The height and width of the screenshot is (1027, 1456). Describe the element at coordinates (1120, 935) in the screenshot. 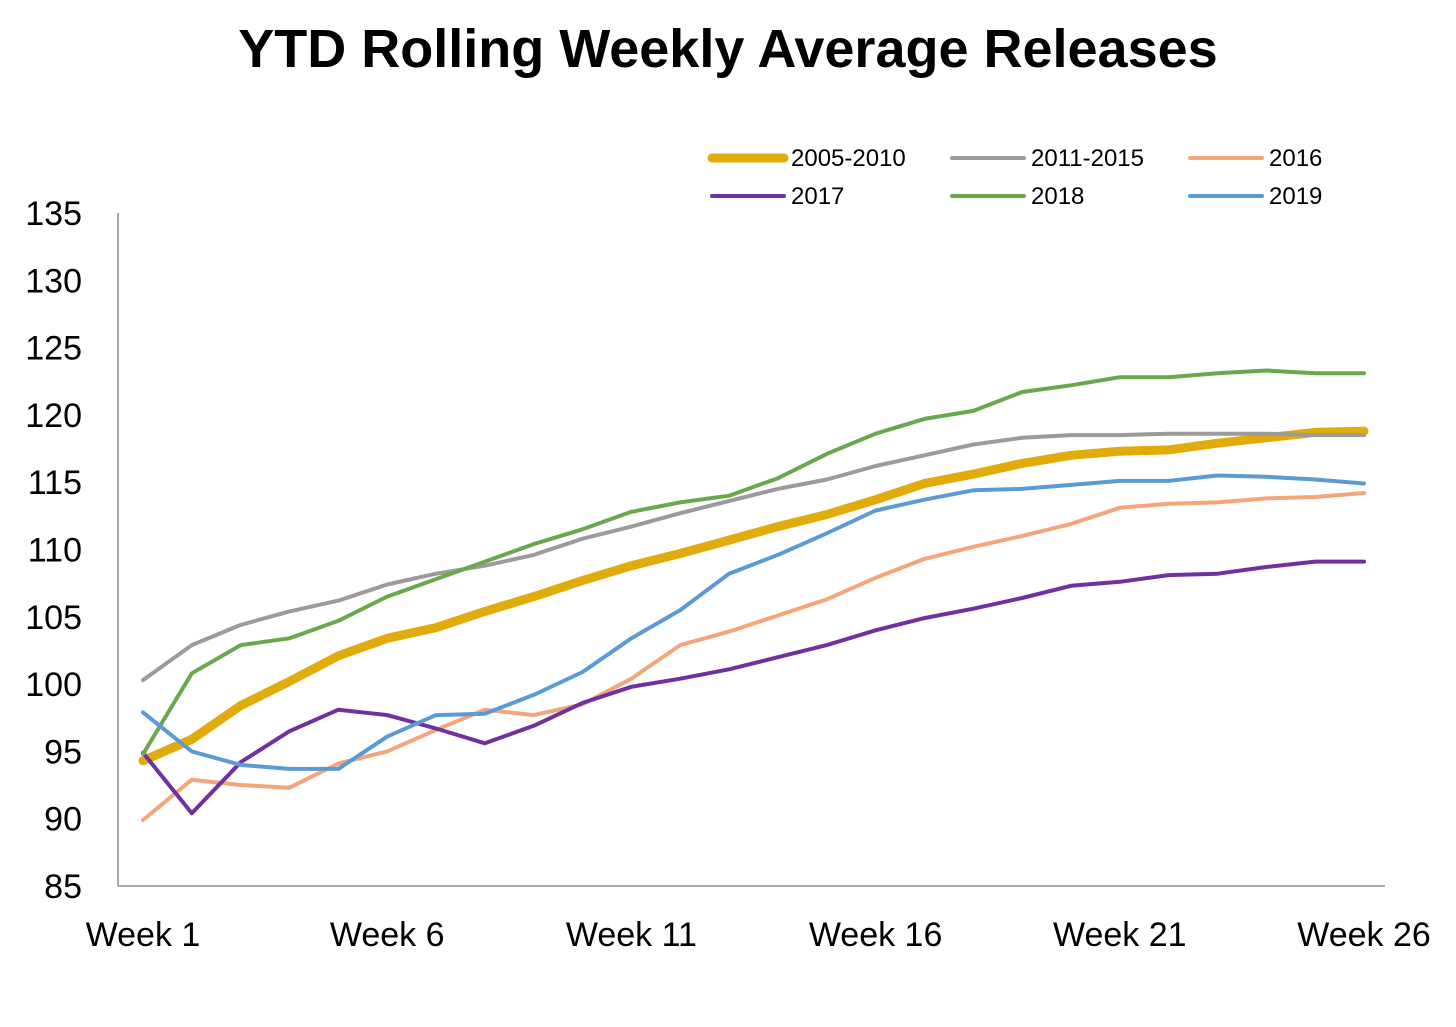

I see `x-tick-label: Week 21` at that location.